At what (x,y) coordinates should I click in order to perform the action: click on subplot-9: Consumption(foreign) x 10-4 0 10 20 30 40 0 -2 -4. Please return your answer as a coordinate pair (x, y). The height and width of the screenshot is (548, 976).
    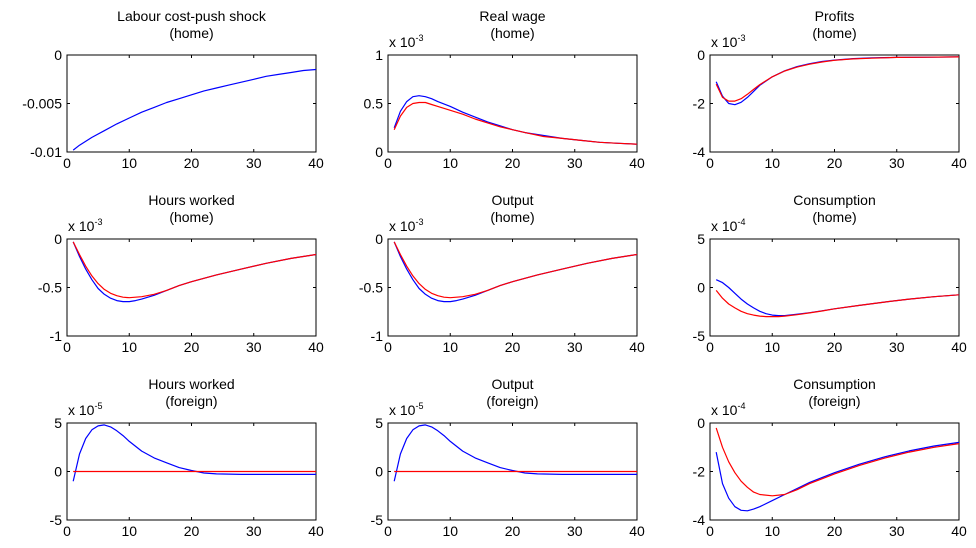
    Looking at the image, I should click on (830, 457).